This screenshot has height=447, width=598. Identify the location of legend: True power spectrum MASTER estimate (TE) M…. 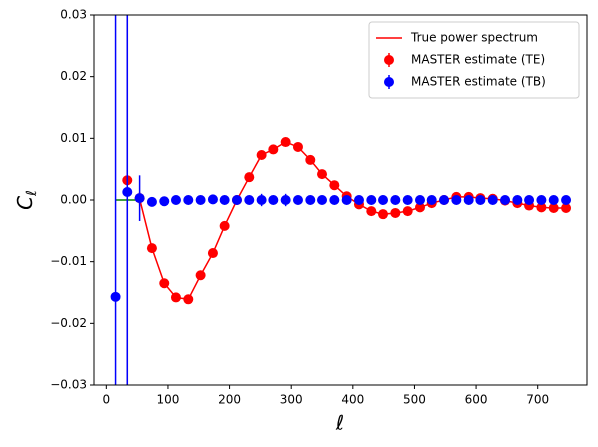
(474, 60).